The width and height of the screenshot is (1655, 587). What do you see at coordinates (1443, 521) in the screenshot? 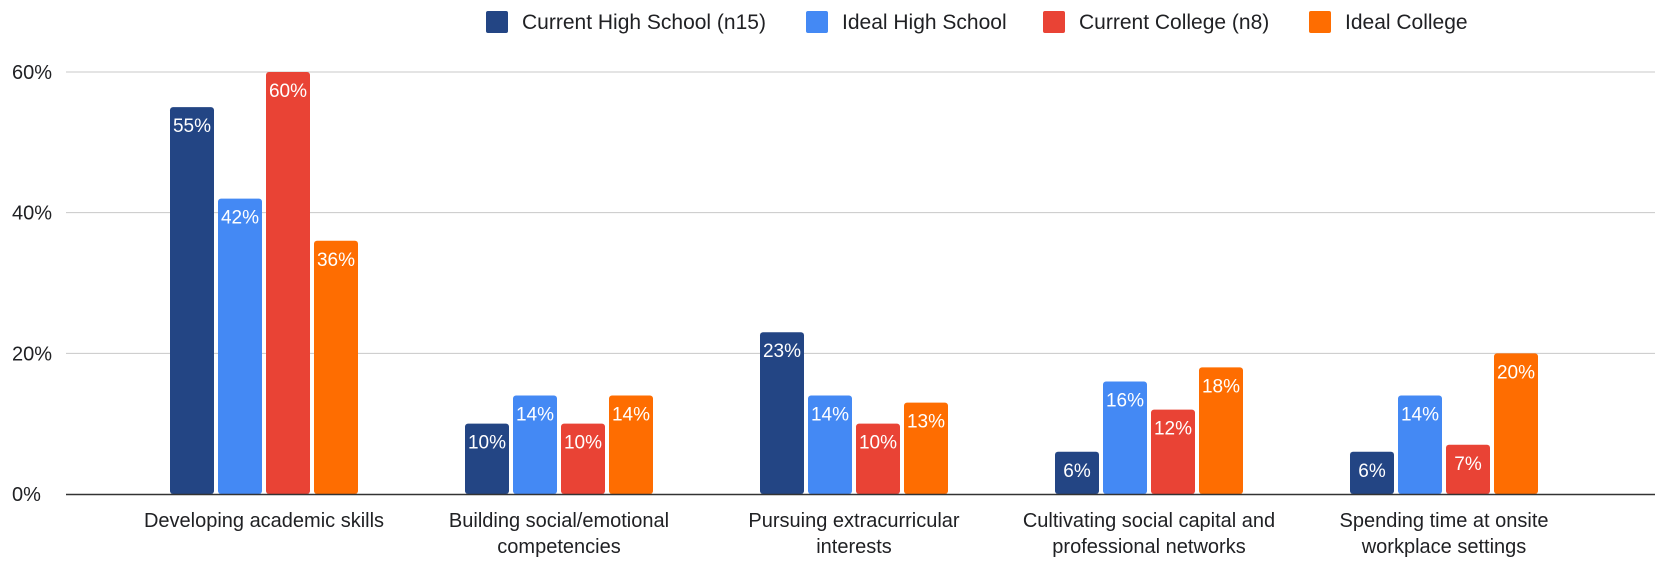
I see `x-category-label: Spending time at onsite` at bounding box center [1443, 521].